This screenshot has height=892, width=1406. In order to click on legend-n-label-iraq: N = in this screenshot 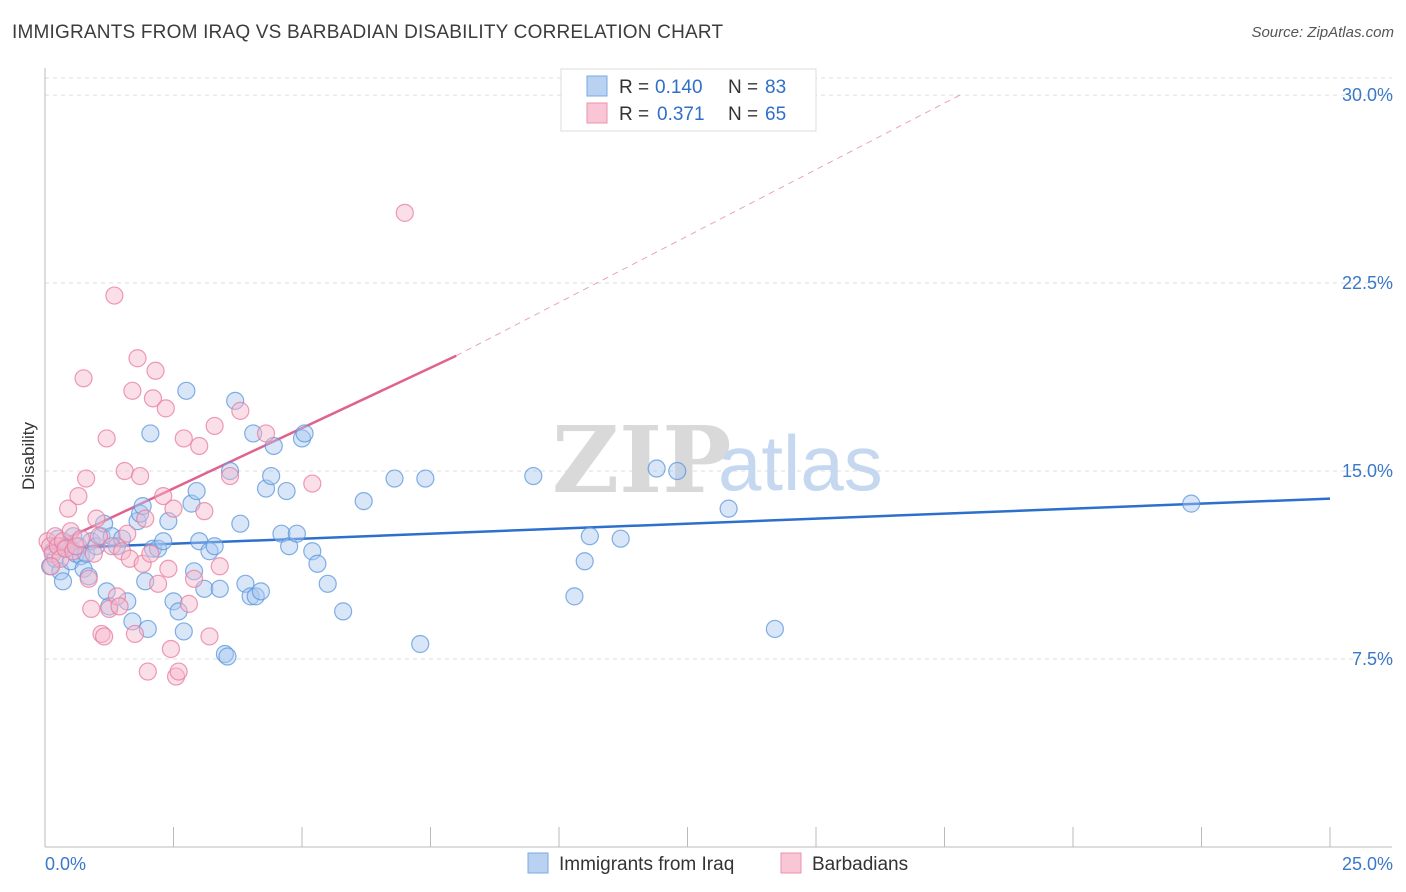, I will do `click(743, 87)`.